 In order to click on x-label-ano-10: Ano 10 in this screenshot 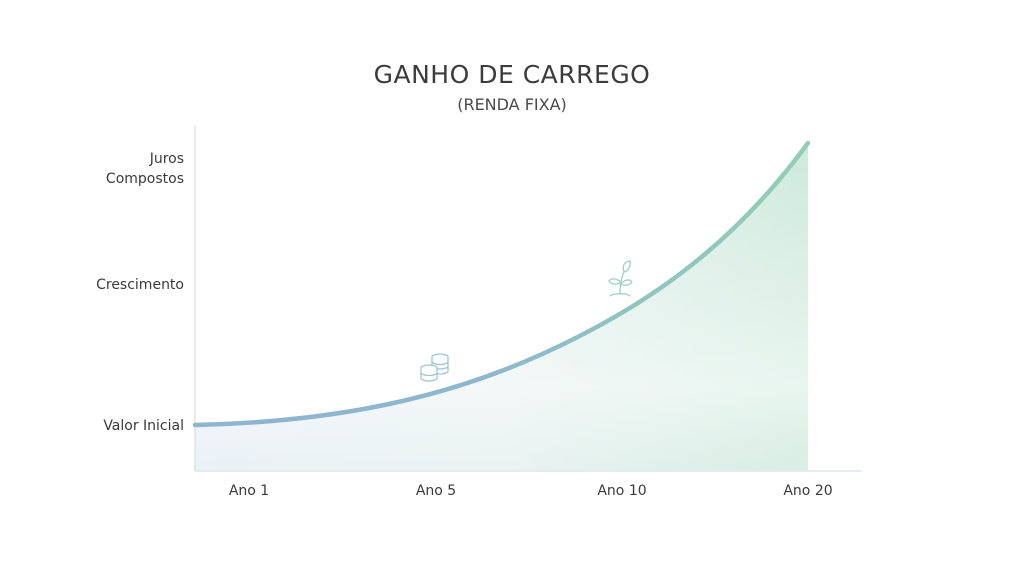, I will do `click(622, 491)`.